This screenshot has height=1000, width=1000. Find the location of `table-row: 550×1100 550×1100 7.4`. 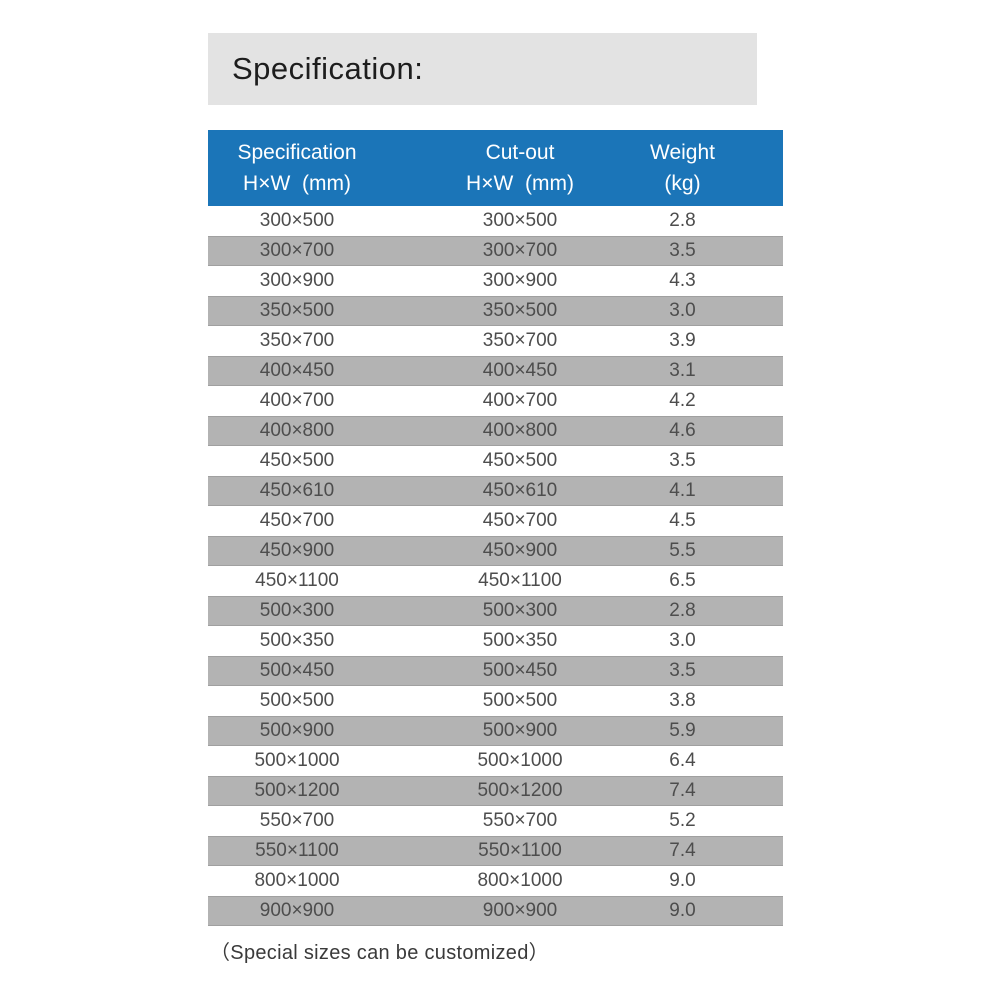

table-row: 550×1100 550×1100 7.4 is located at coordinates (495, 851).